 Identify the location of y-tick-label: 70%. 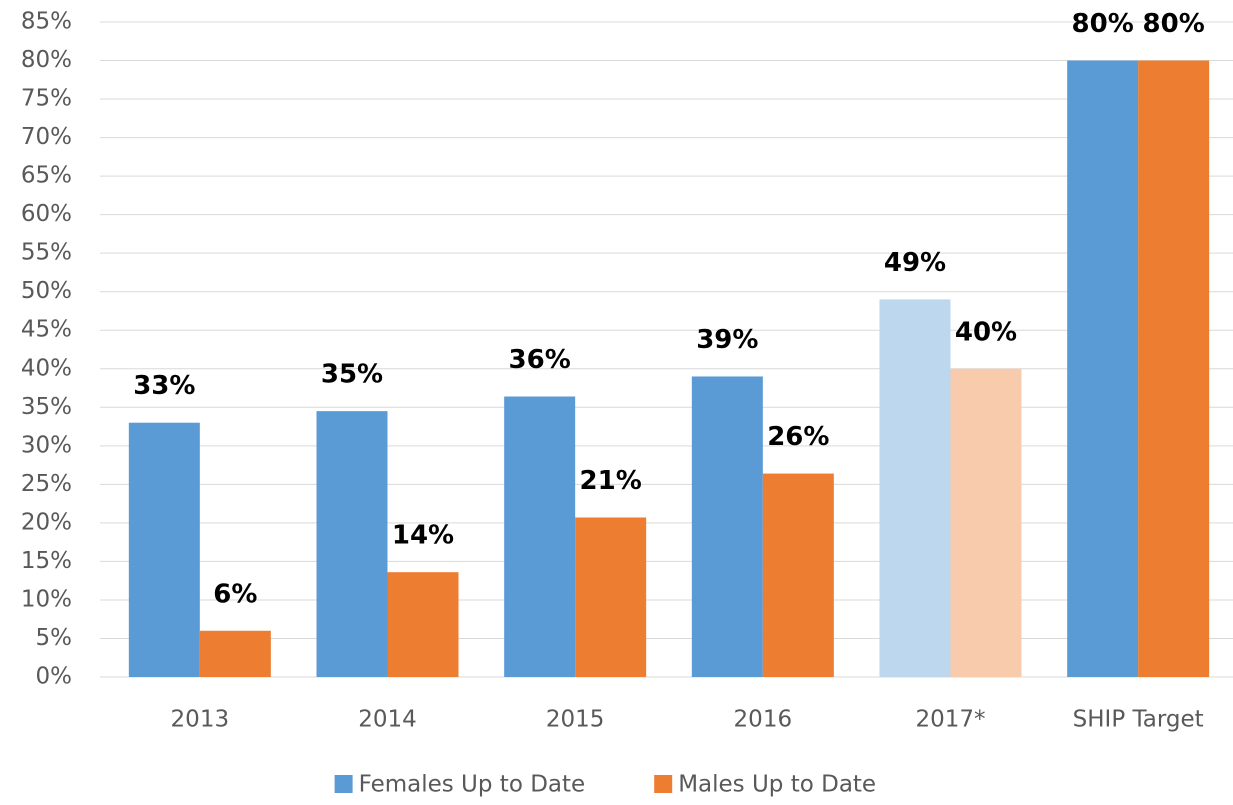
(46, 137).